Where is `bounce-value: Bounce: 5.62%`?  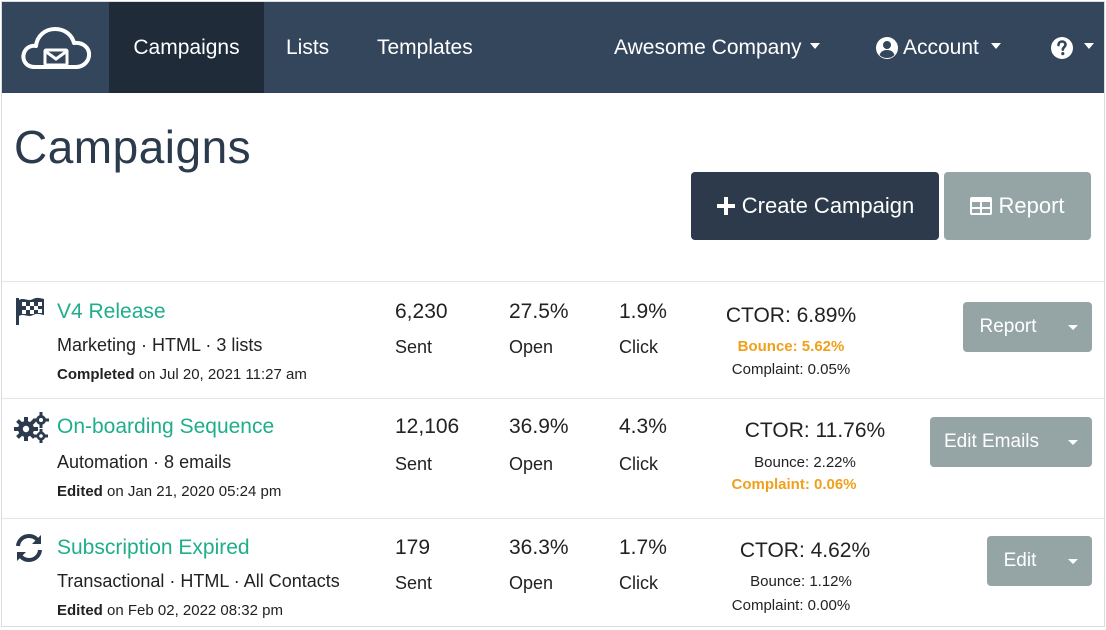
bounce-value: Bounce: 5.62% is located at coordinates (791, 346).